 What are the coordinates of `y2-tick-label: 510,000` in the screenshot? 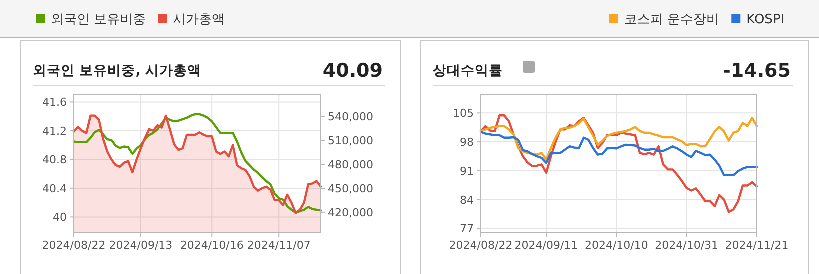 It's located at (351, 141).